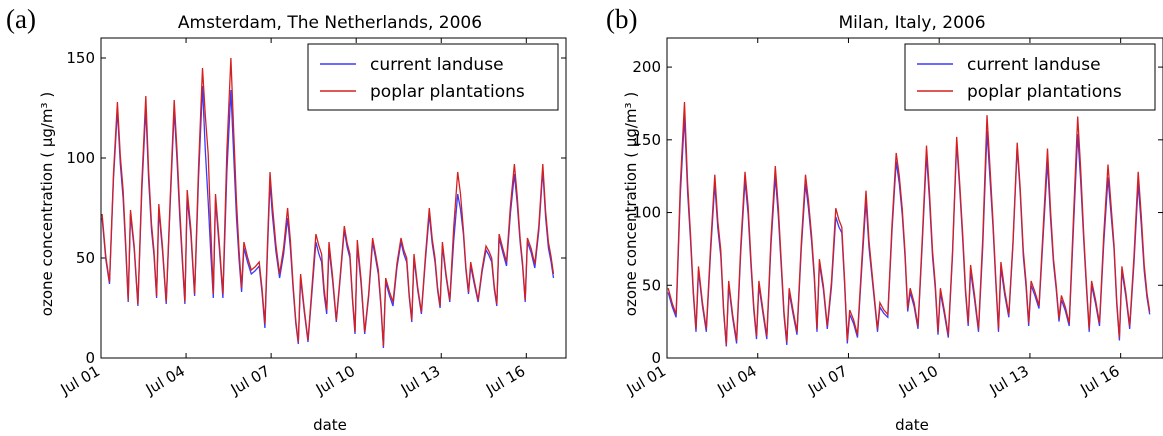 Image resolution: width=1163 pixels, height=436 pixels. Describe the element at coordinates (330, 23) in the screenshot. I see `chart-title: Amsterdam, The Netherlands, 2006` at that location.